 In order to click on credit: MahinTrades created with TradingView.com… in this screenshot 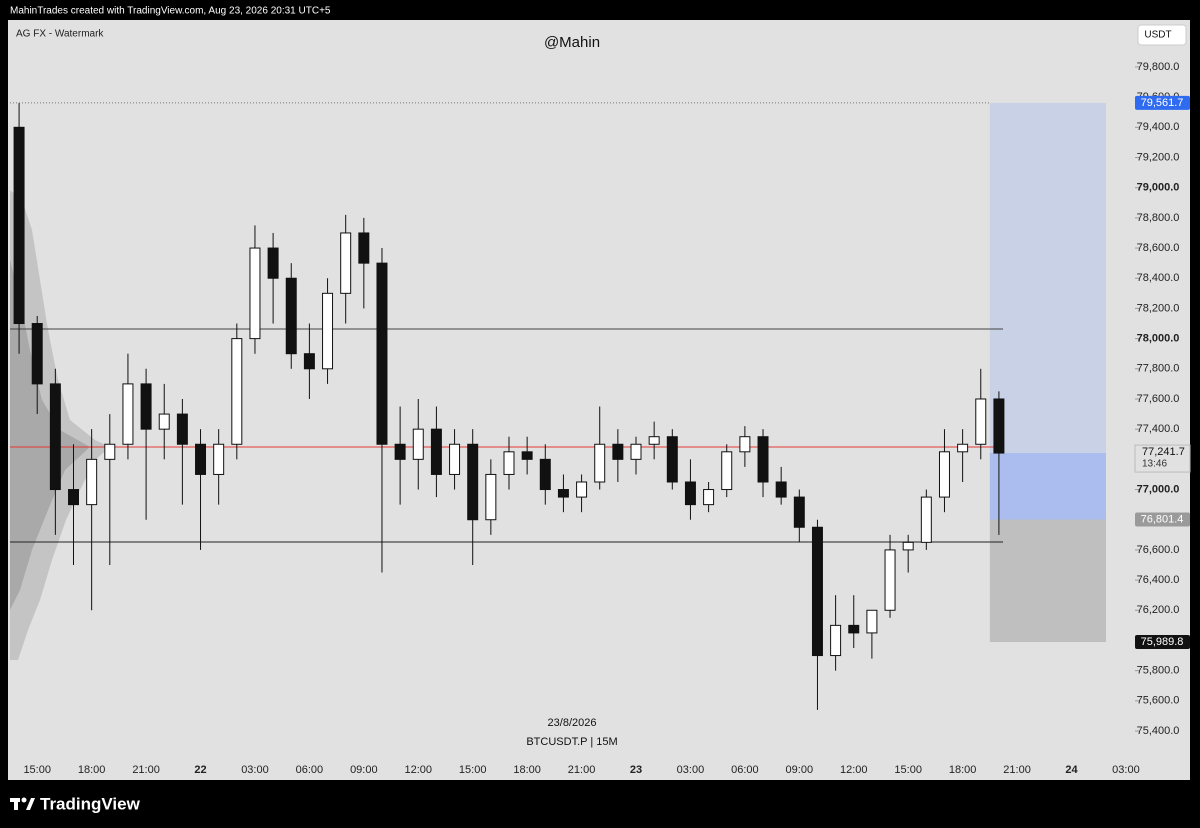, I will do `click(170, 11)`.